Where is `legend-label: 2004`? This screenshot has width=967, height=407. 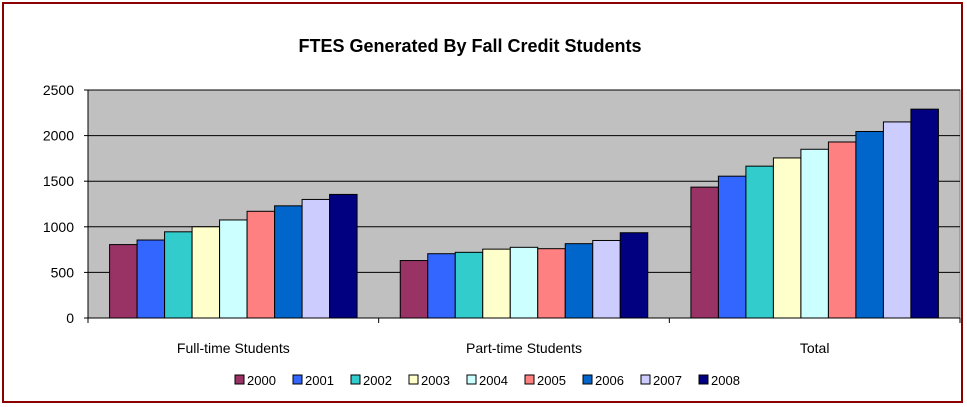 legend-label: 2004 is located at coordinates (493, 380).